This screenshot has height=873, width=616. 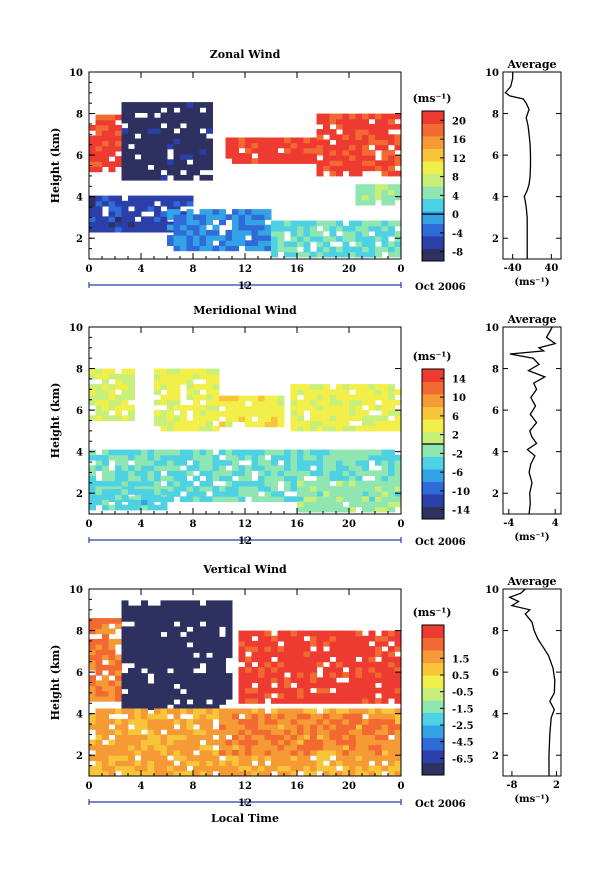 What do you see at coordinates (76, 590) in the screenshot?
I see `y-tick-label: 10` at bounding box center [76, 590].